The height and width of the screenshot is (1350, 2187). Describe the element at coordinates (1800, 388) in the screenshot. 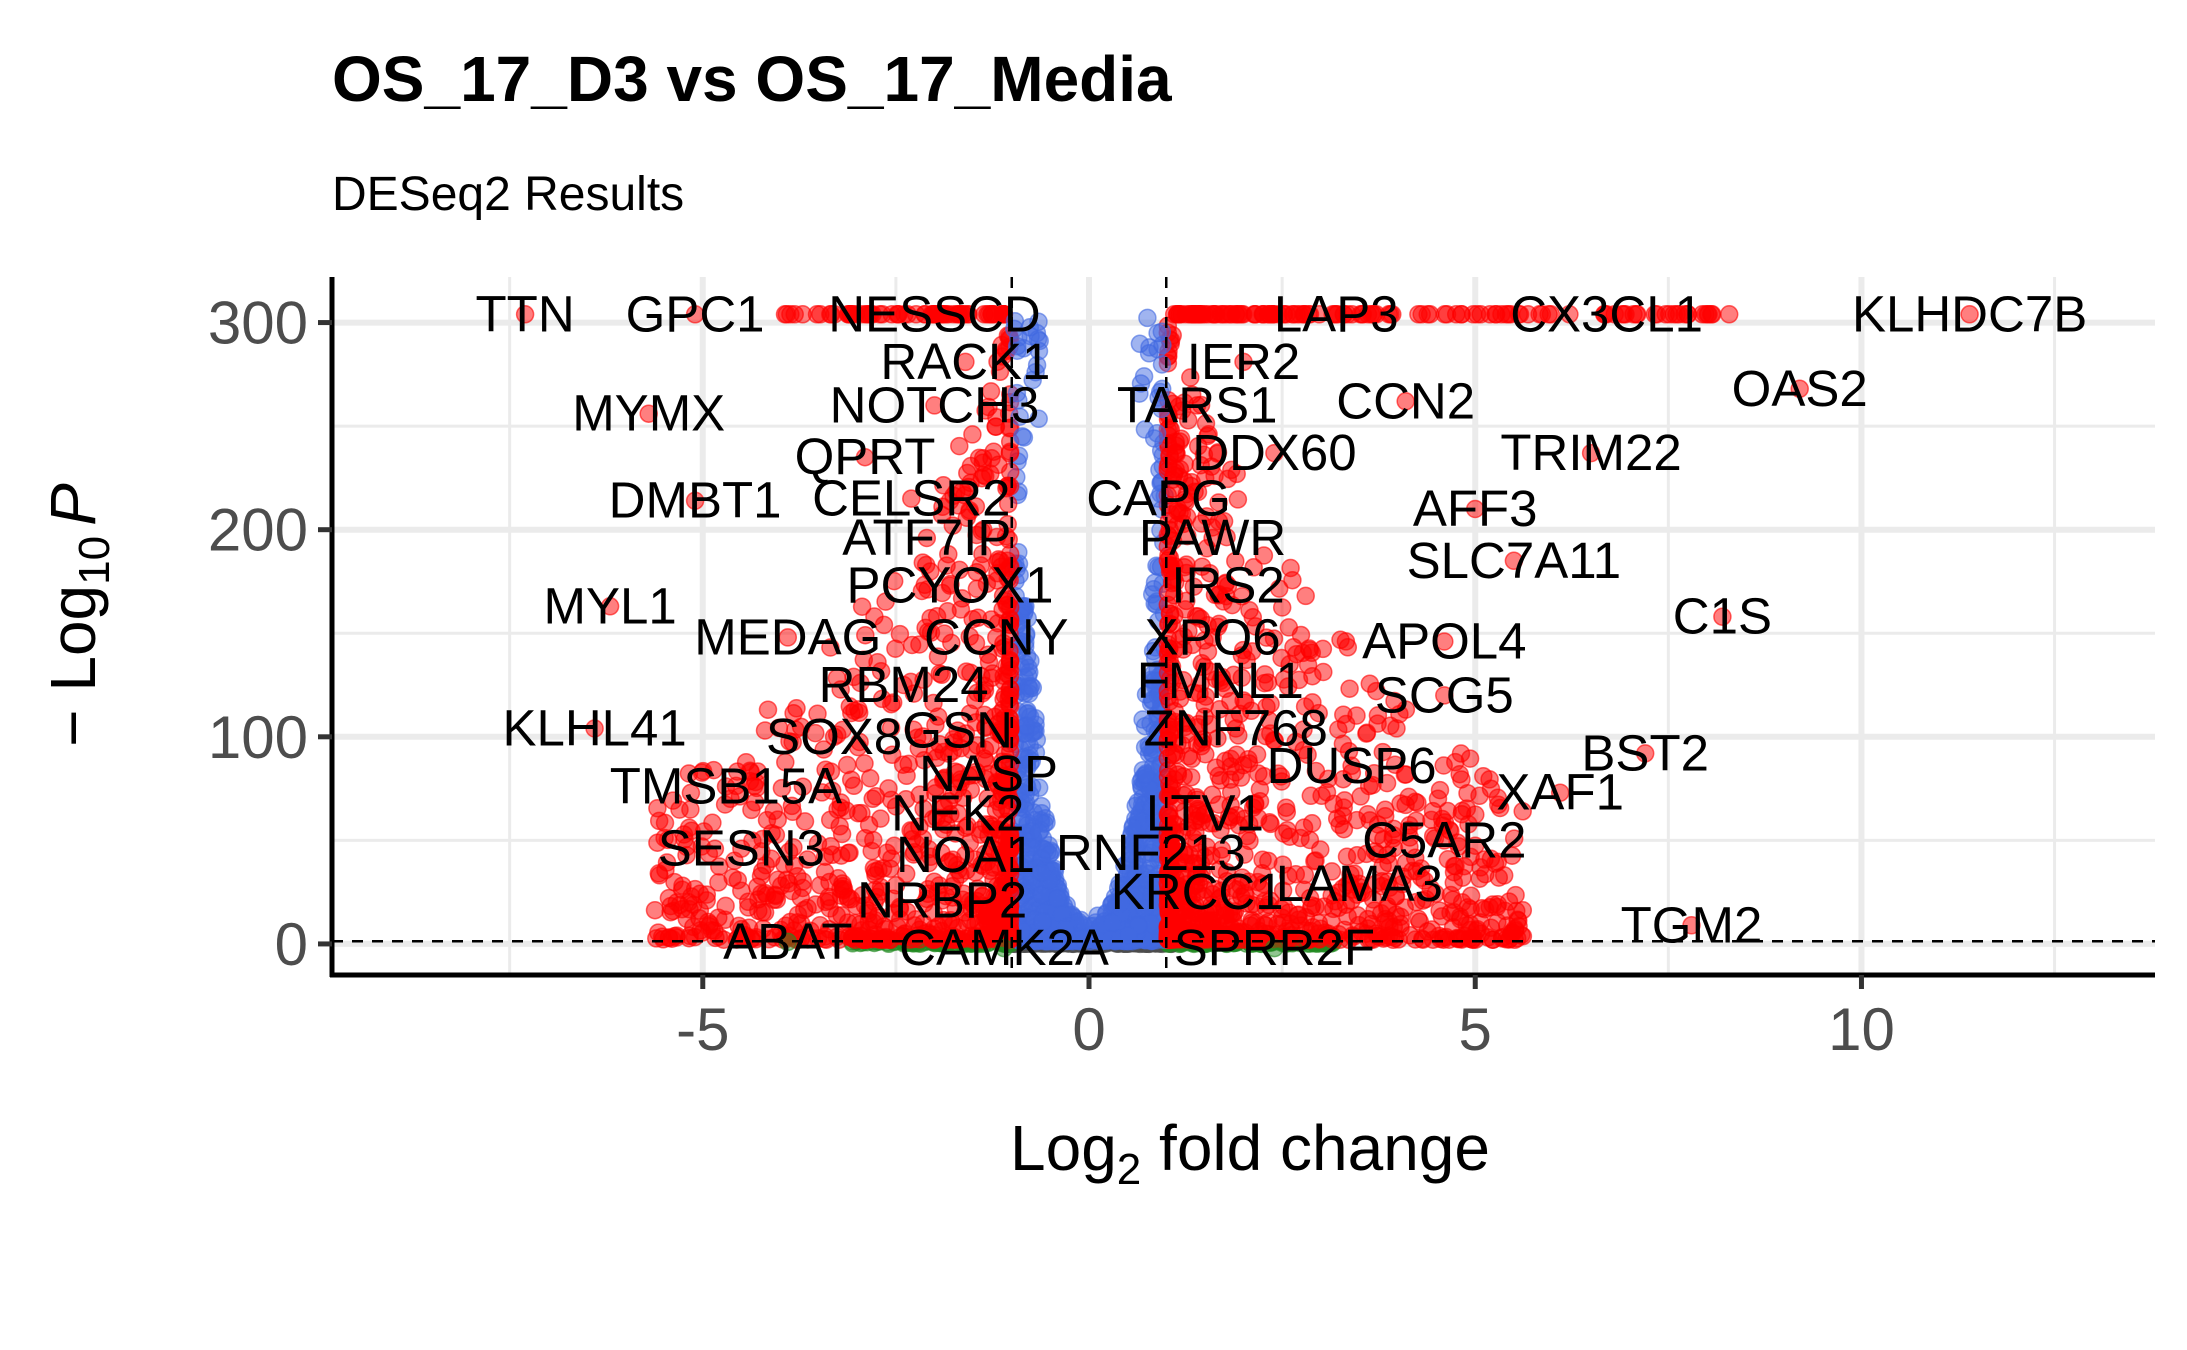

I see `gene-label: OAS2` at that location.